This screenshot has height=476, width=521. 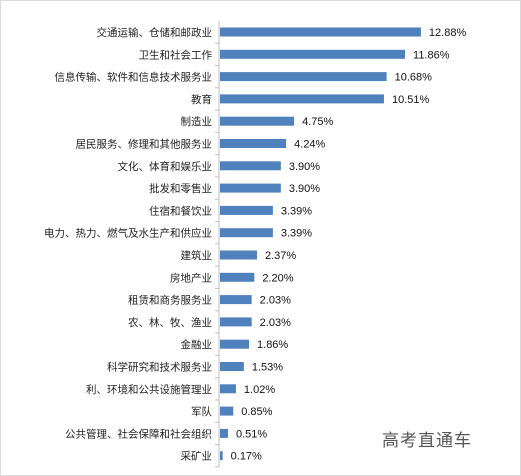 I want to click on category-label: 农、林、牧、渔业, so click(x=170, y=322).